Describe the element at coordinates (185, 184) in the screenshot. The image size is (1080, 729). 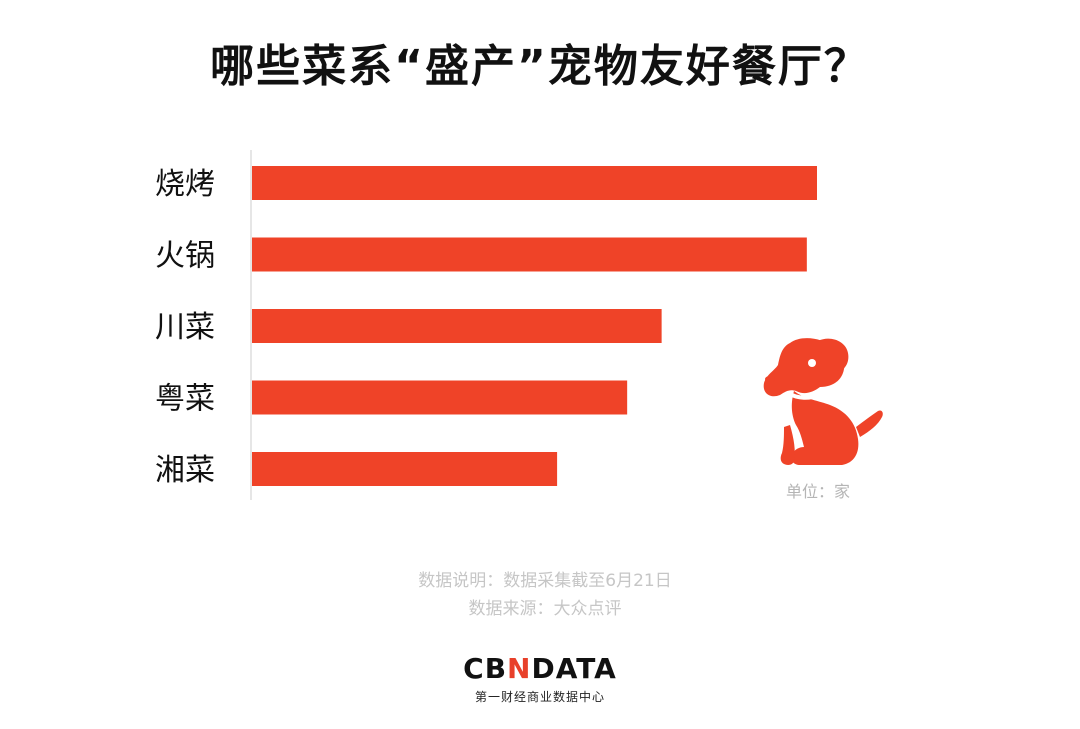
I see `category-label: 烧烤` at that location.